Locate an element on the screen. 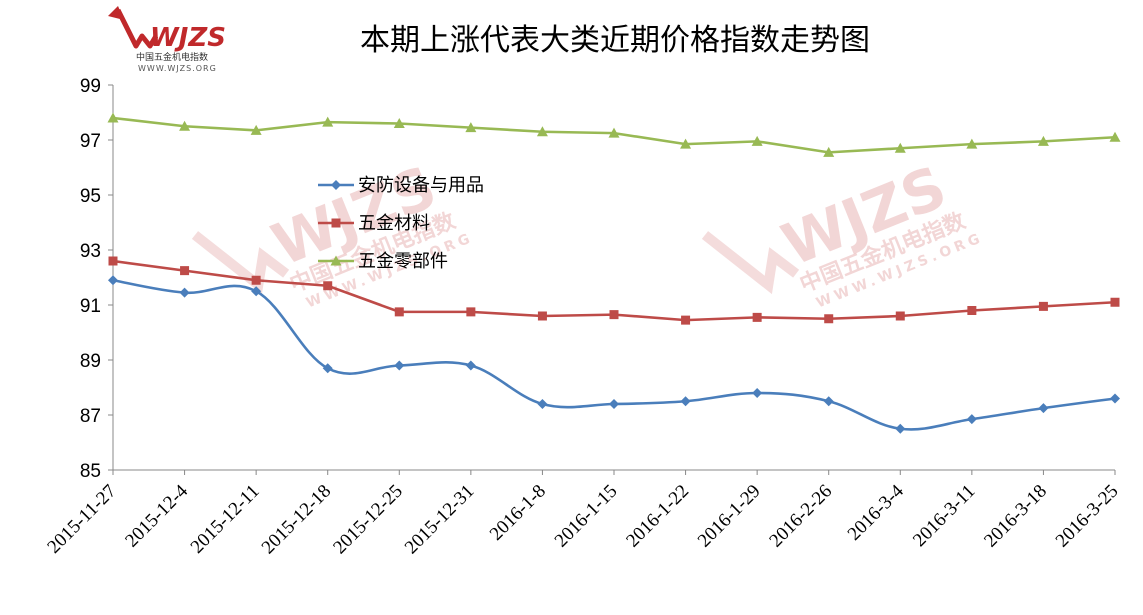  legend-label-2: 五金零部件 is located at coordinates (403, 261).